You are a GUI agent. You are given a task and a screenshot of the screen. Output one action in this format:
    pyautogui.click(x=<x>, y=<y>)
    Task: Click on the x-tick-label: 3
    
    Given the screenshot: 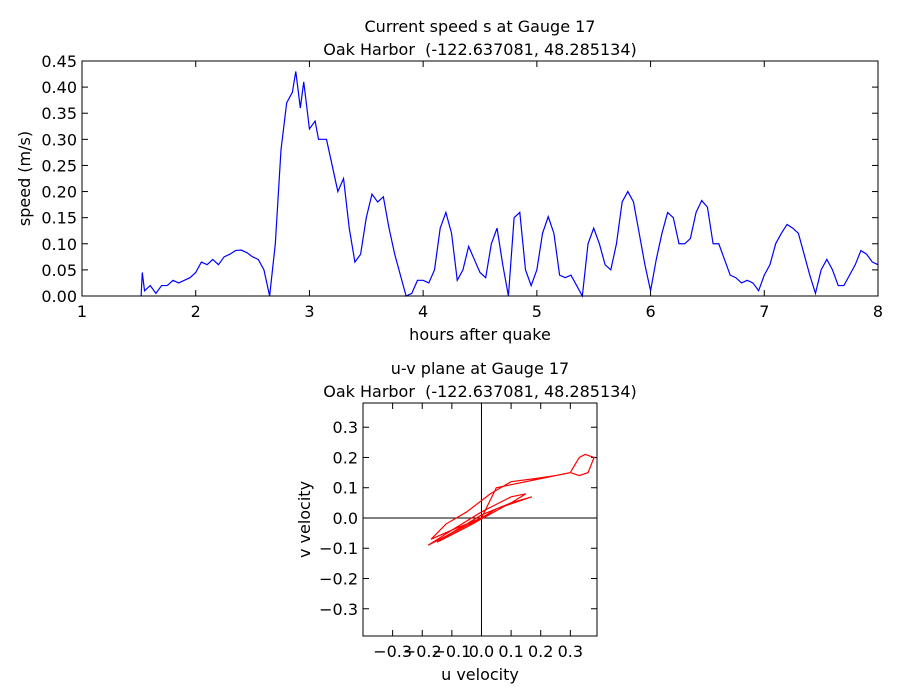 What is the action you would take?
    pyautogui.click(x=309, y=311)
    